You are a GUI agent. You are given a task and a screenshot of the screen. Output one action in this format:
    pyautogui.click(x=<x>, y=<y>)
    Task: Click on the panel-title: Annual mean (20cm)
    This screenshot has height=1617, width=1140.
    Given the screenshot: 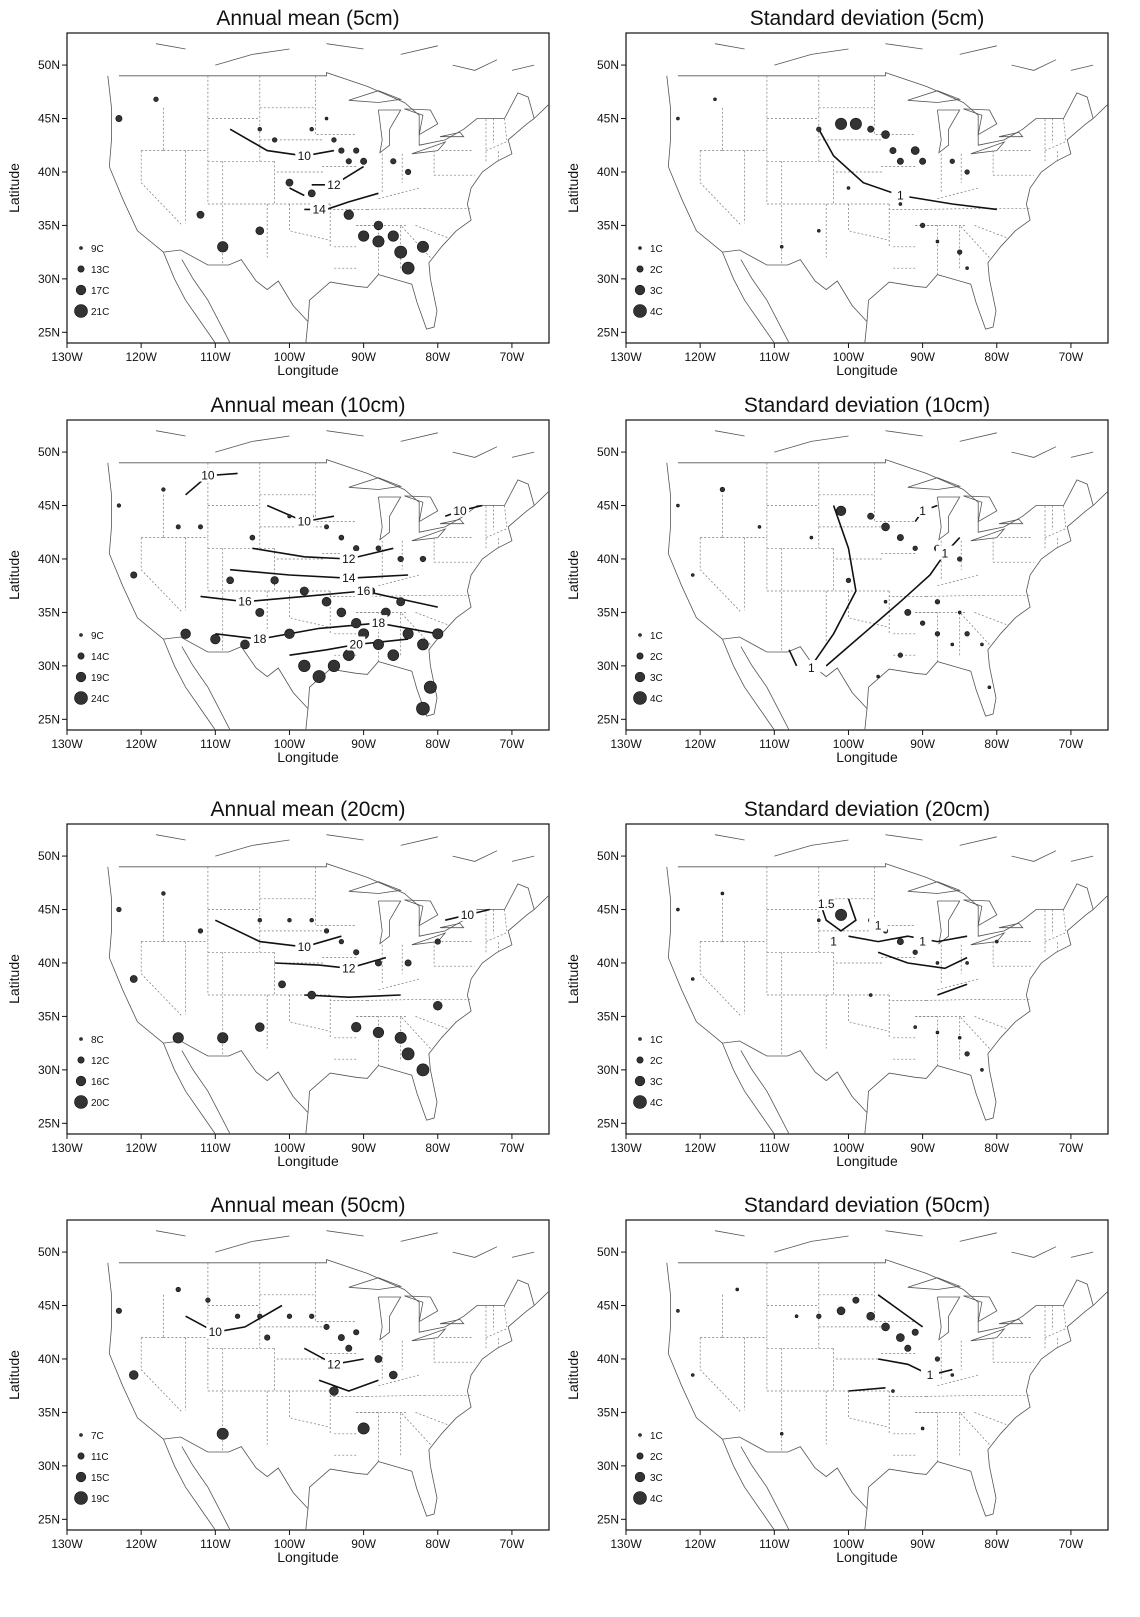 What is the action you would take?
    pyautogui.click(x=308, y=809)
    